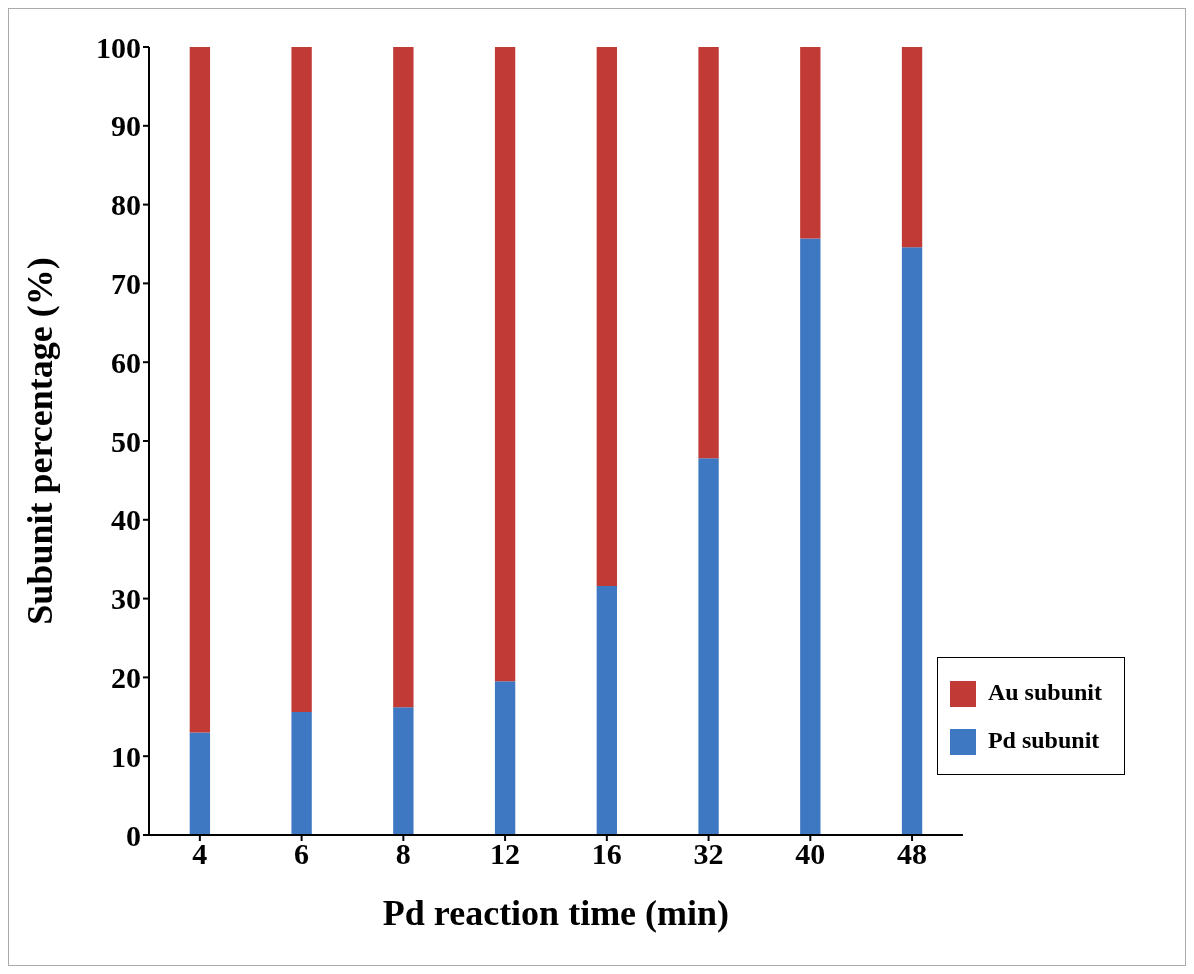 Image resolution: width=1194 pixels, height=974 pixels. Describe the element at coordinates (1044, 692) in the screenshot. I see `legend-label: Au subunit` at that location.